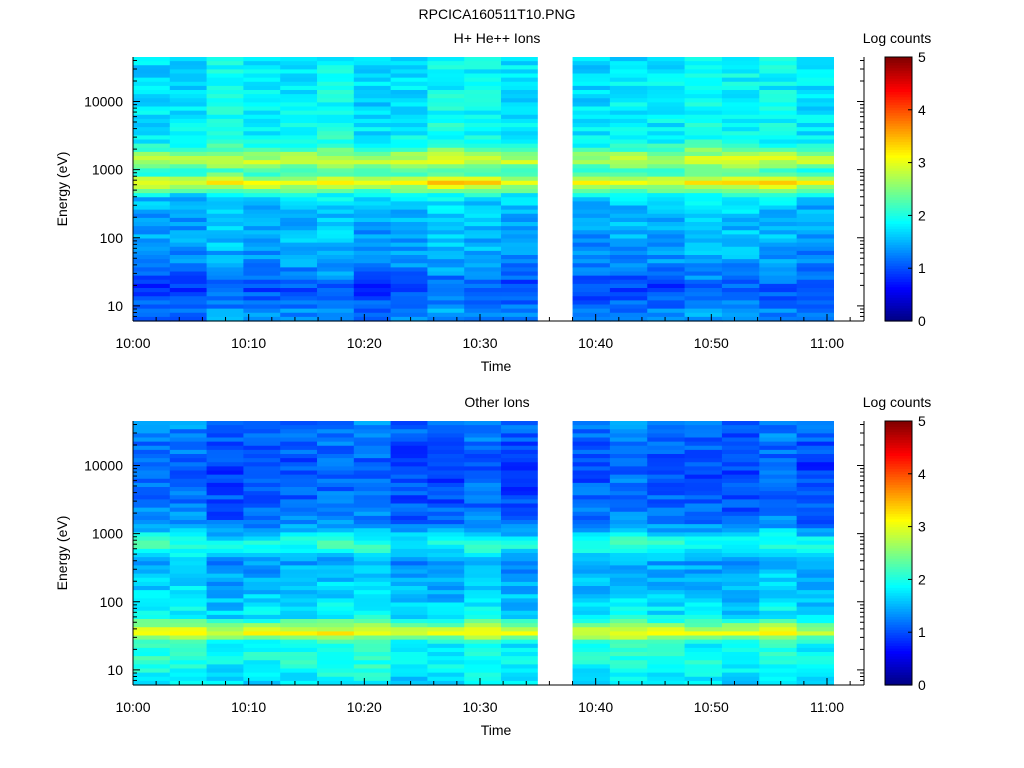 The height and width of the screenshot is (768, 1024). Describe the element at coordinates (115, 306) in the screenshot. I see `y-tick-label: 10` at that location.